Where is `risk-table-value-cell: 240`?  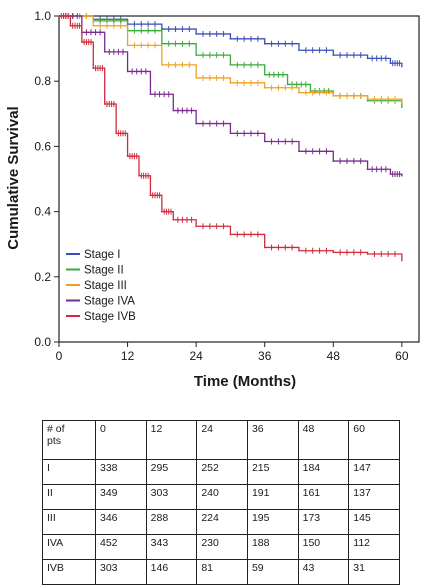
risk-table-value-cell: 240 is located at coordinates (222, 497).